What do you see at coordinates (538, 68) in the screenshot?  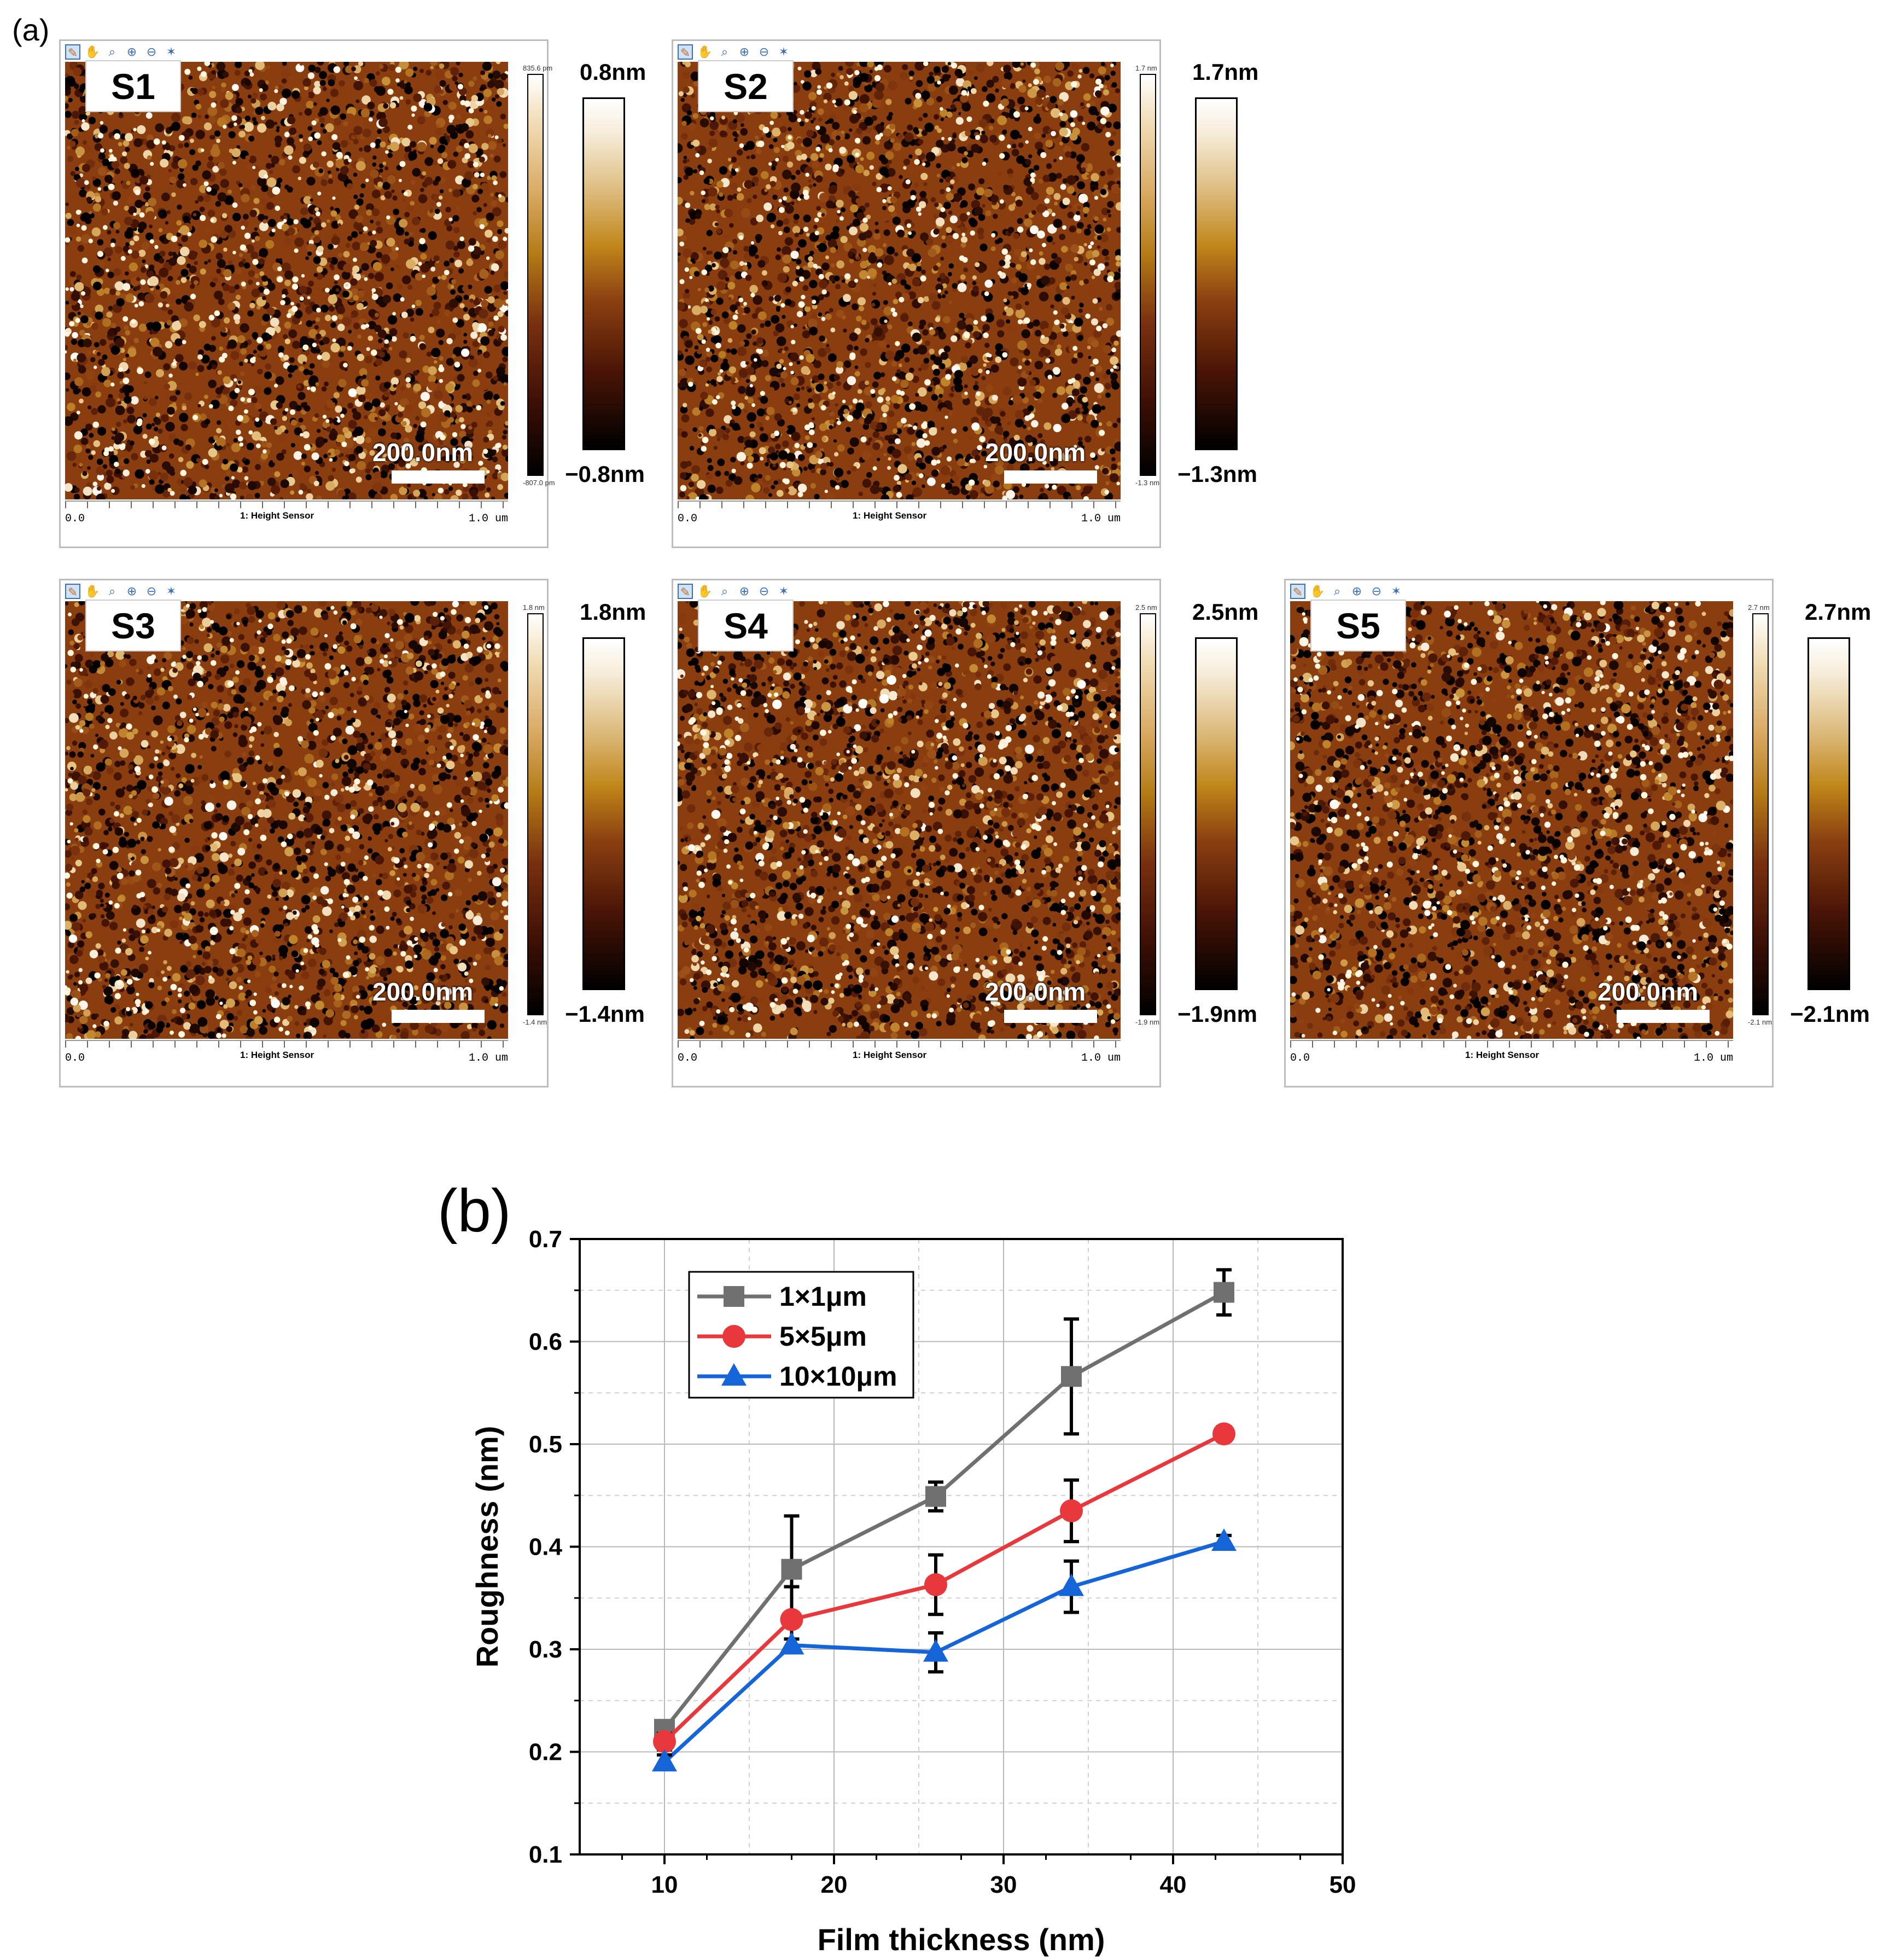 I see `small-colorbar-max: 835.6 pm` at bounding box center [538, 68].